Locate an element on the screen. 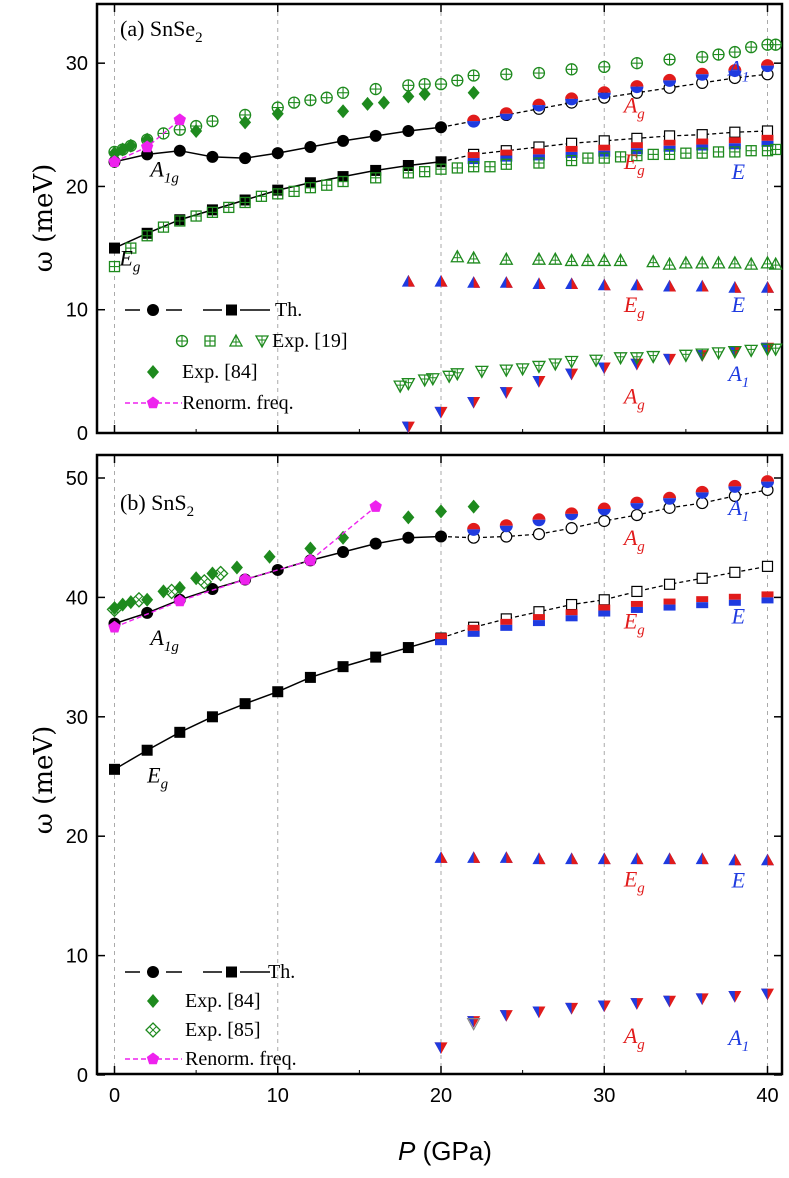 The width and height of the screenshot is (789, 1178). legend-symbol-exp84 is located at coordinates (153, 1001).